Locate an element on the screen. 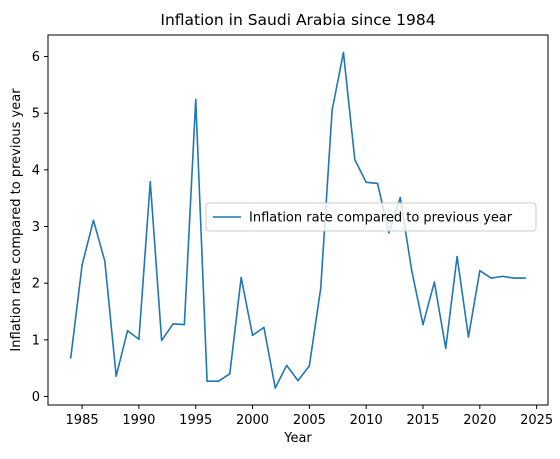 The image size is (560, 459). y-axis-label: Inflation rate compared to previous year is located at coordinates (16, 220).